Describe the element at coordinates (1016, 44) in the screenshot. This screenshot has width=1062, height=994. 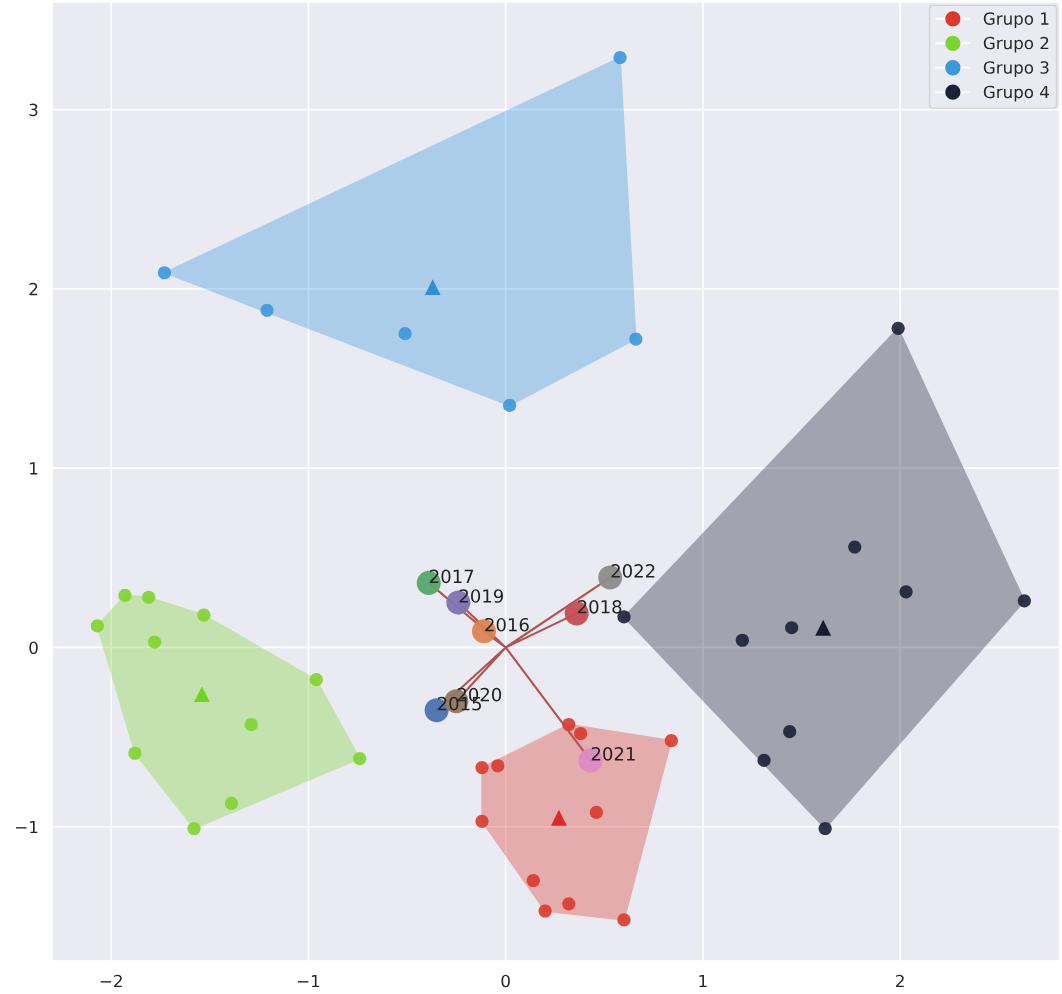
I see `legend-label: Grupo 2` at that location.